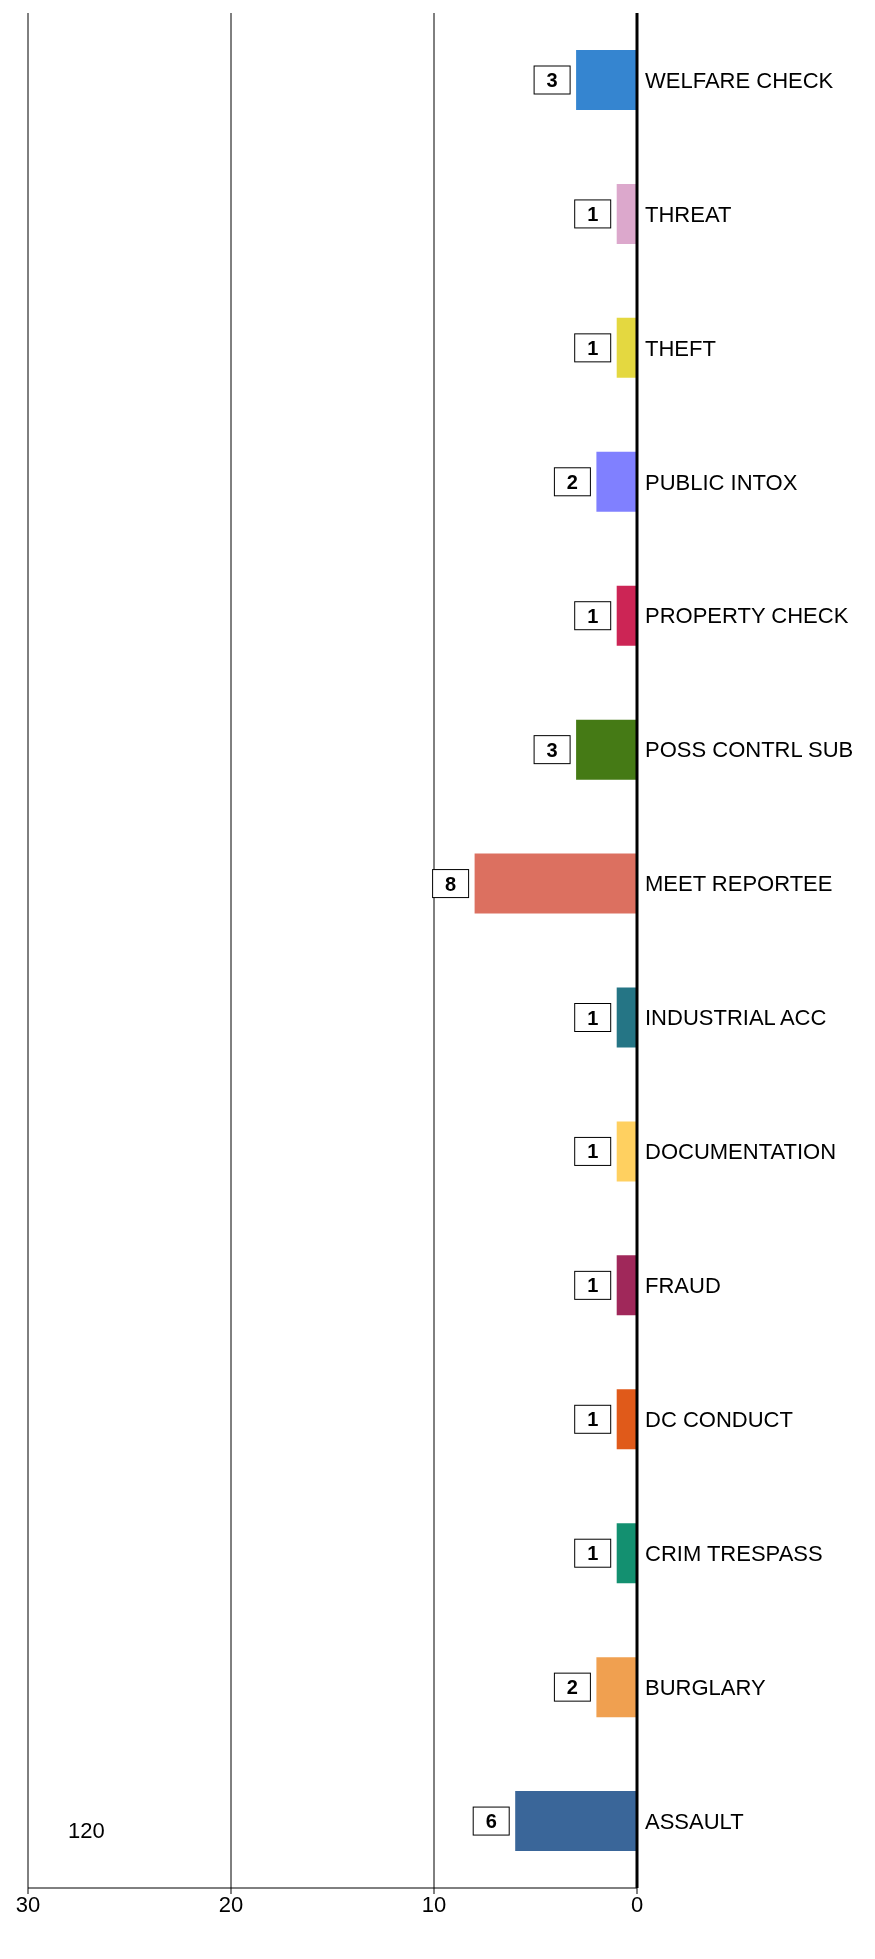 This screenshot has height=1959, width=875. Describe the element at coordinates (637, 1904) in the screenshot. I see `x-tick-label: 0` at that location.